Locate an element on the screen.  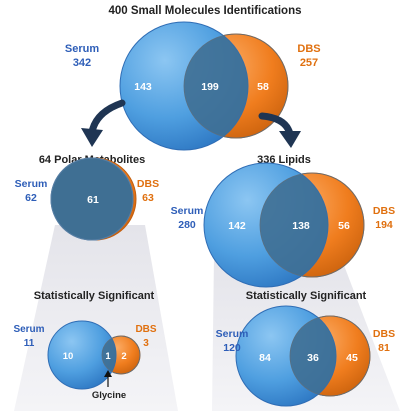
polar-serum-label: Serum is located at coordinates (31, 184).